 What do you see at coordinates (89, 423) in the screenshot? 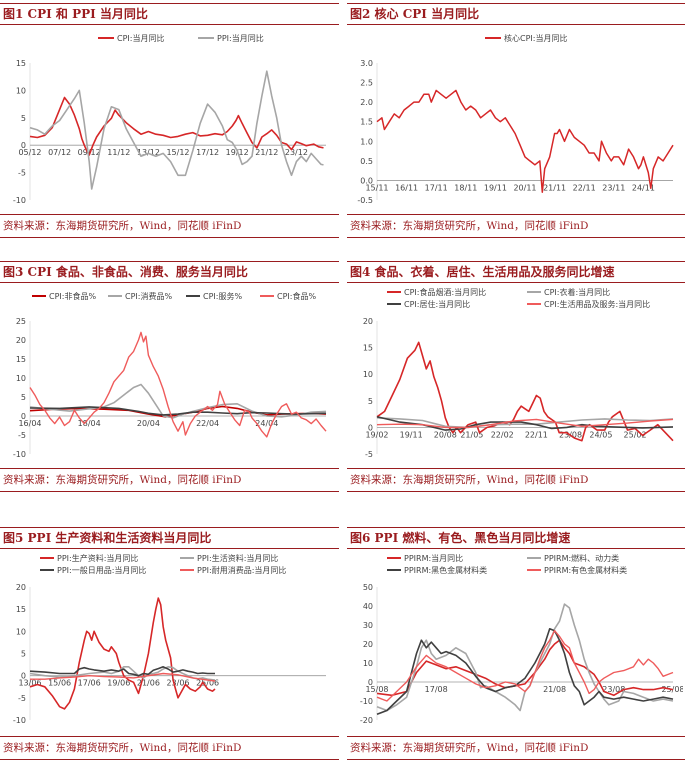
I see `x-tick-label: 18/04` at bounding box center [89, 423].